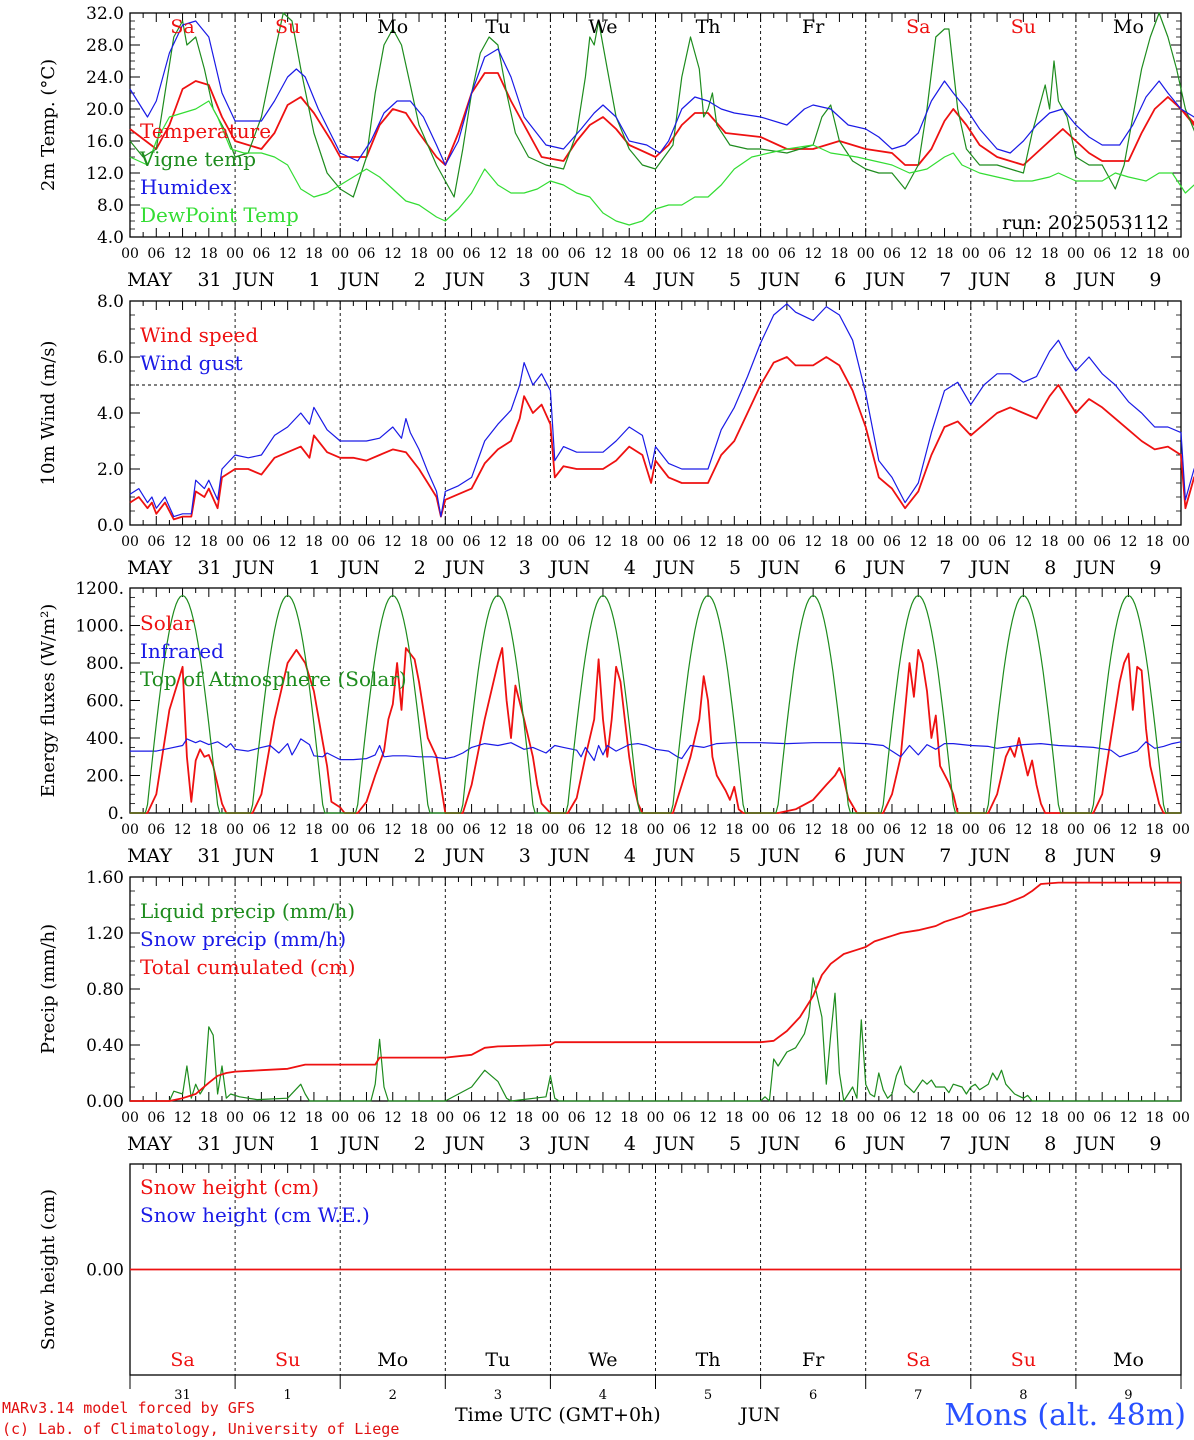 This screenshot has width=1194, height=1440. Describe the element at coordinates (918, 1395) in the screenshot. I see `day-number-label: 7` at that location.